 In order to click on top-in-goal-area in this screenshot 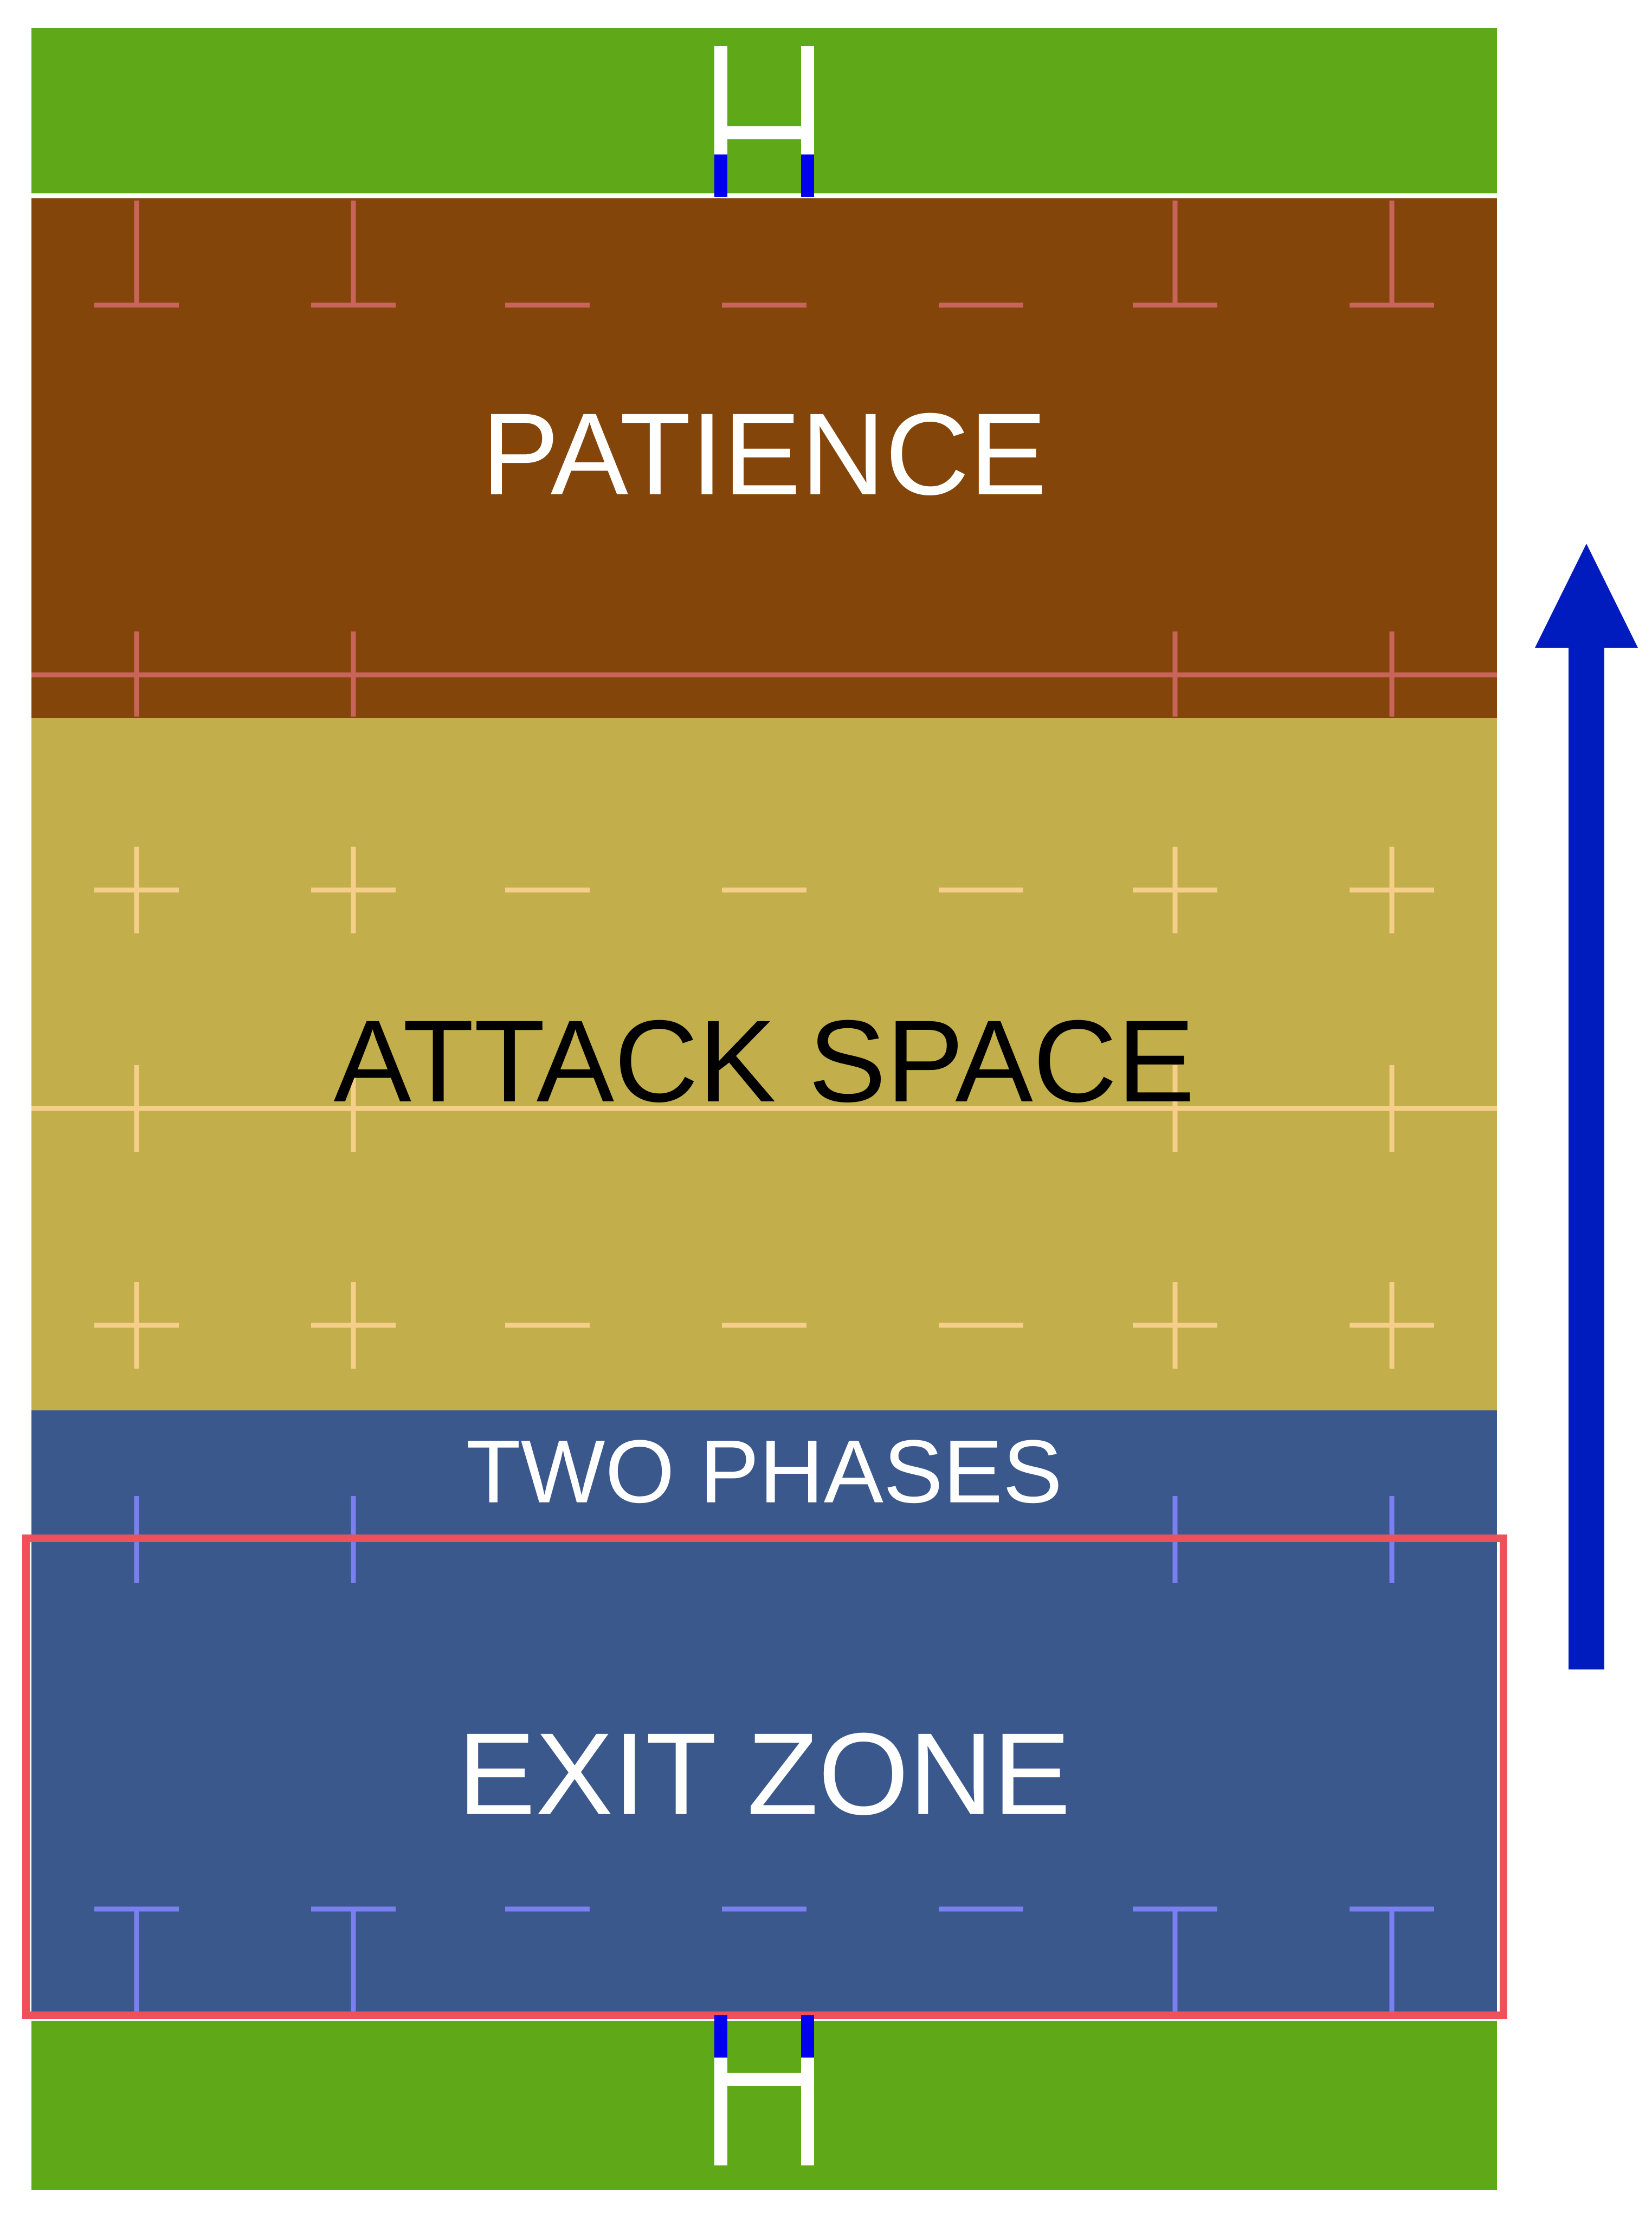, I will do `click(764, 111)`.